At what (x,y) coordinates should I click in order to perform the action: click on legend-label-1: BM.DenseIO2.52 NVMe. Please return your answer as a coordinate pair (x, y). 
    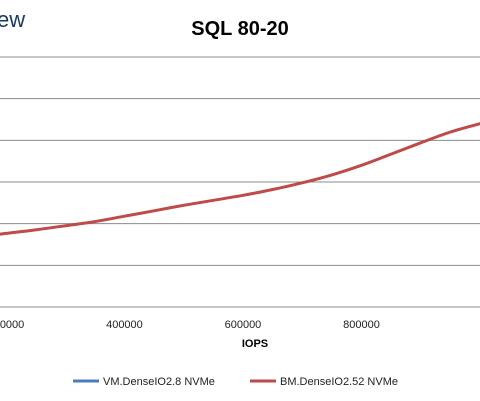
    Looking at the image, I should click on (339, 382).